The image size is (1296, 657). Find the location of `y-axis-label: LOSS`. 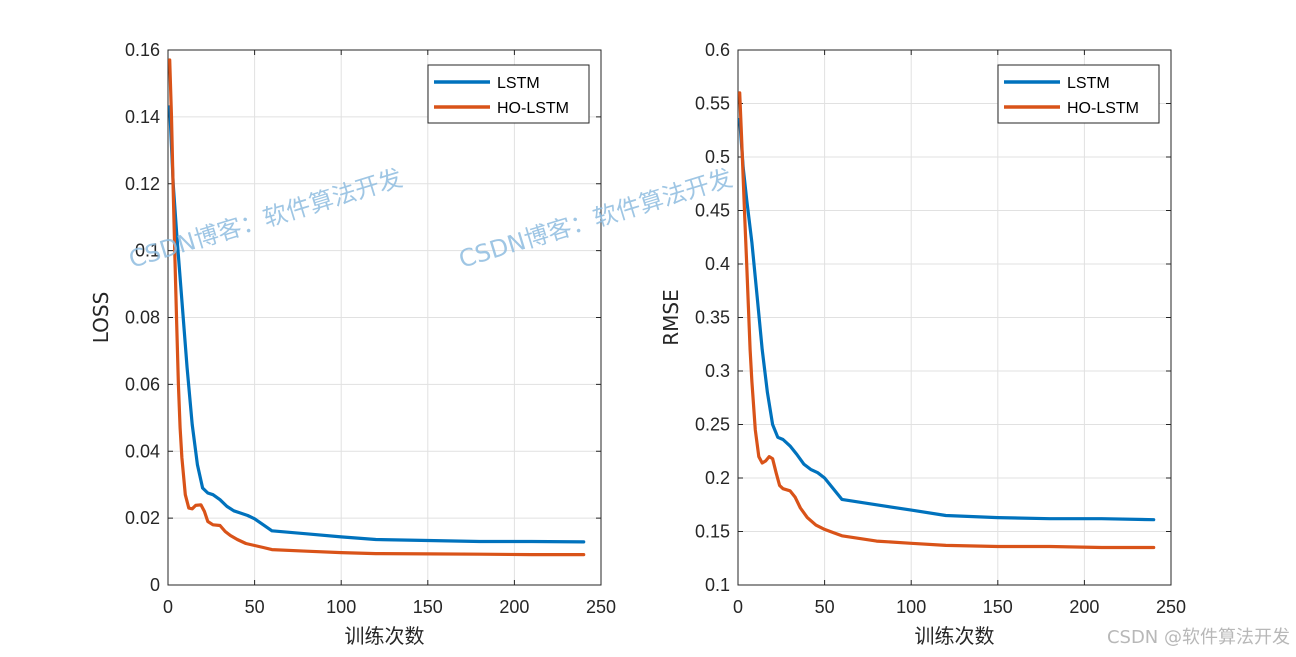

y-axis-label: LOSS is located at coordinates (101, 318).